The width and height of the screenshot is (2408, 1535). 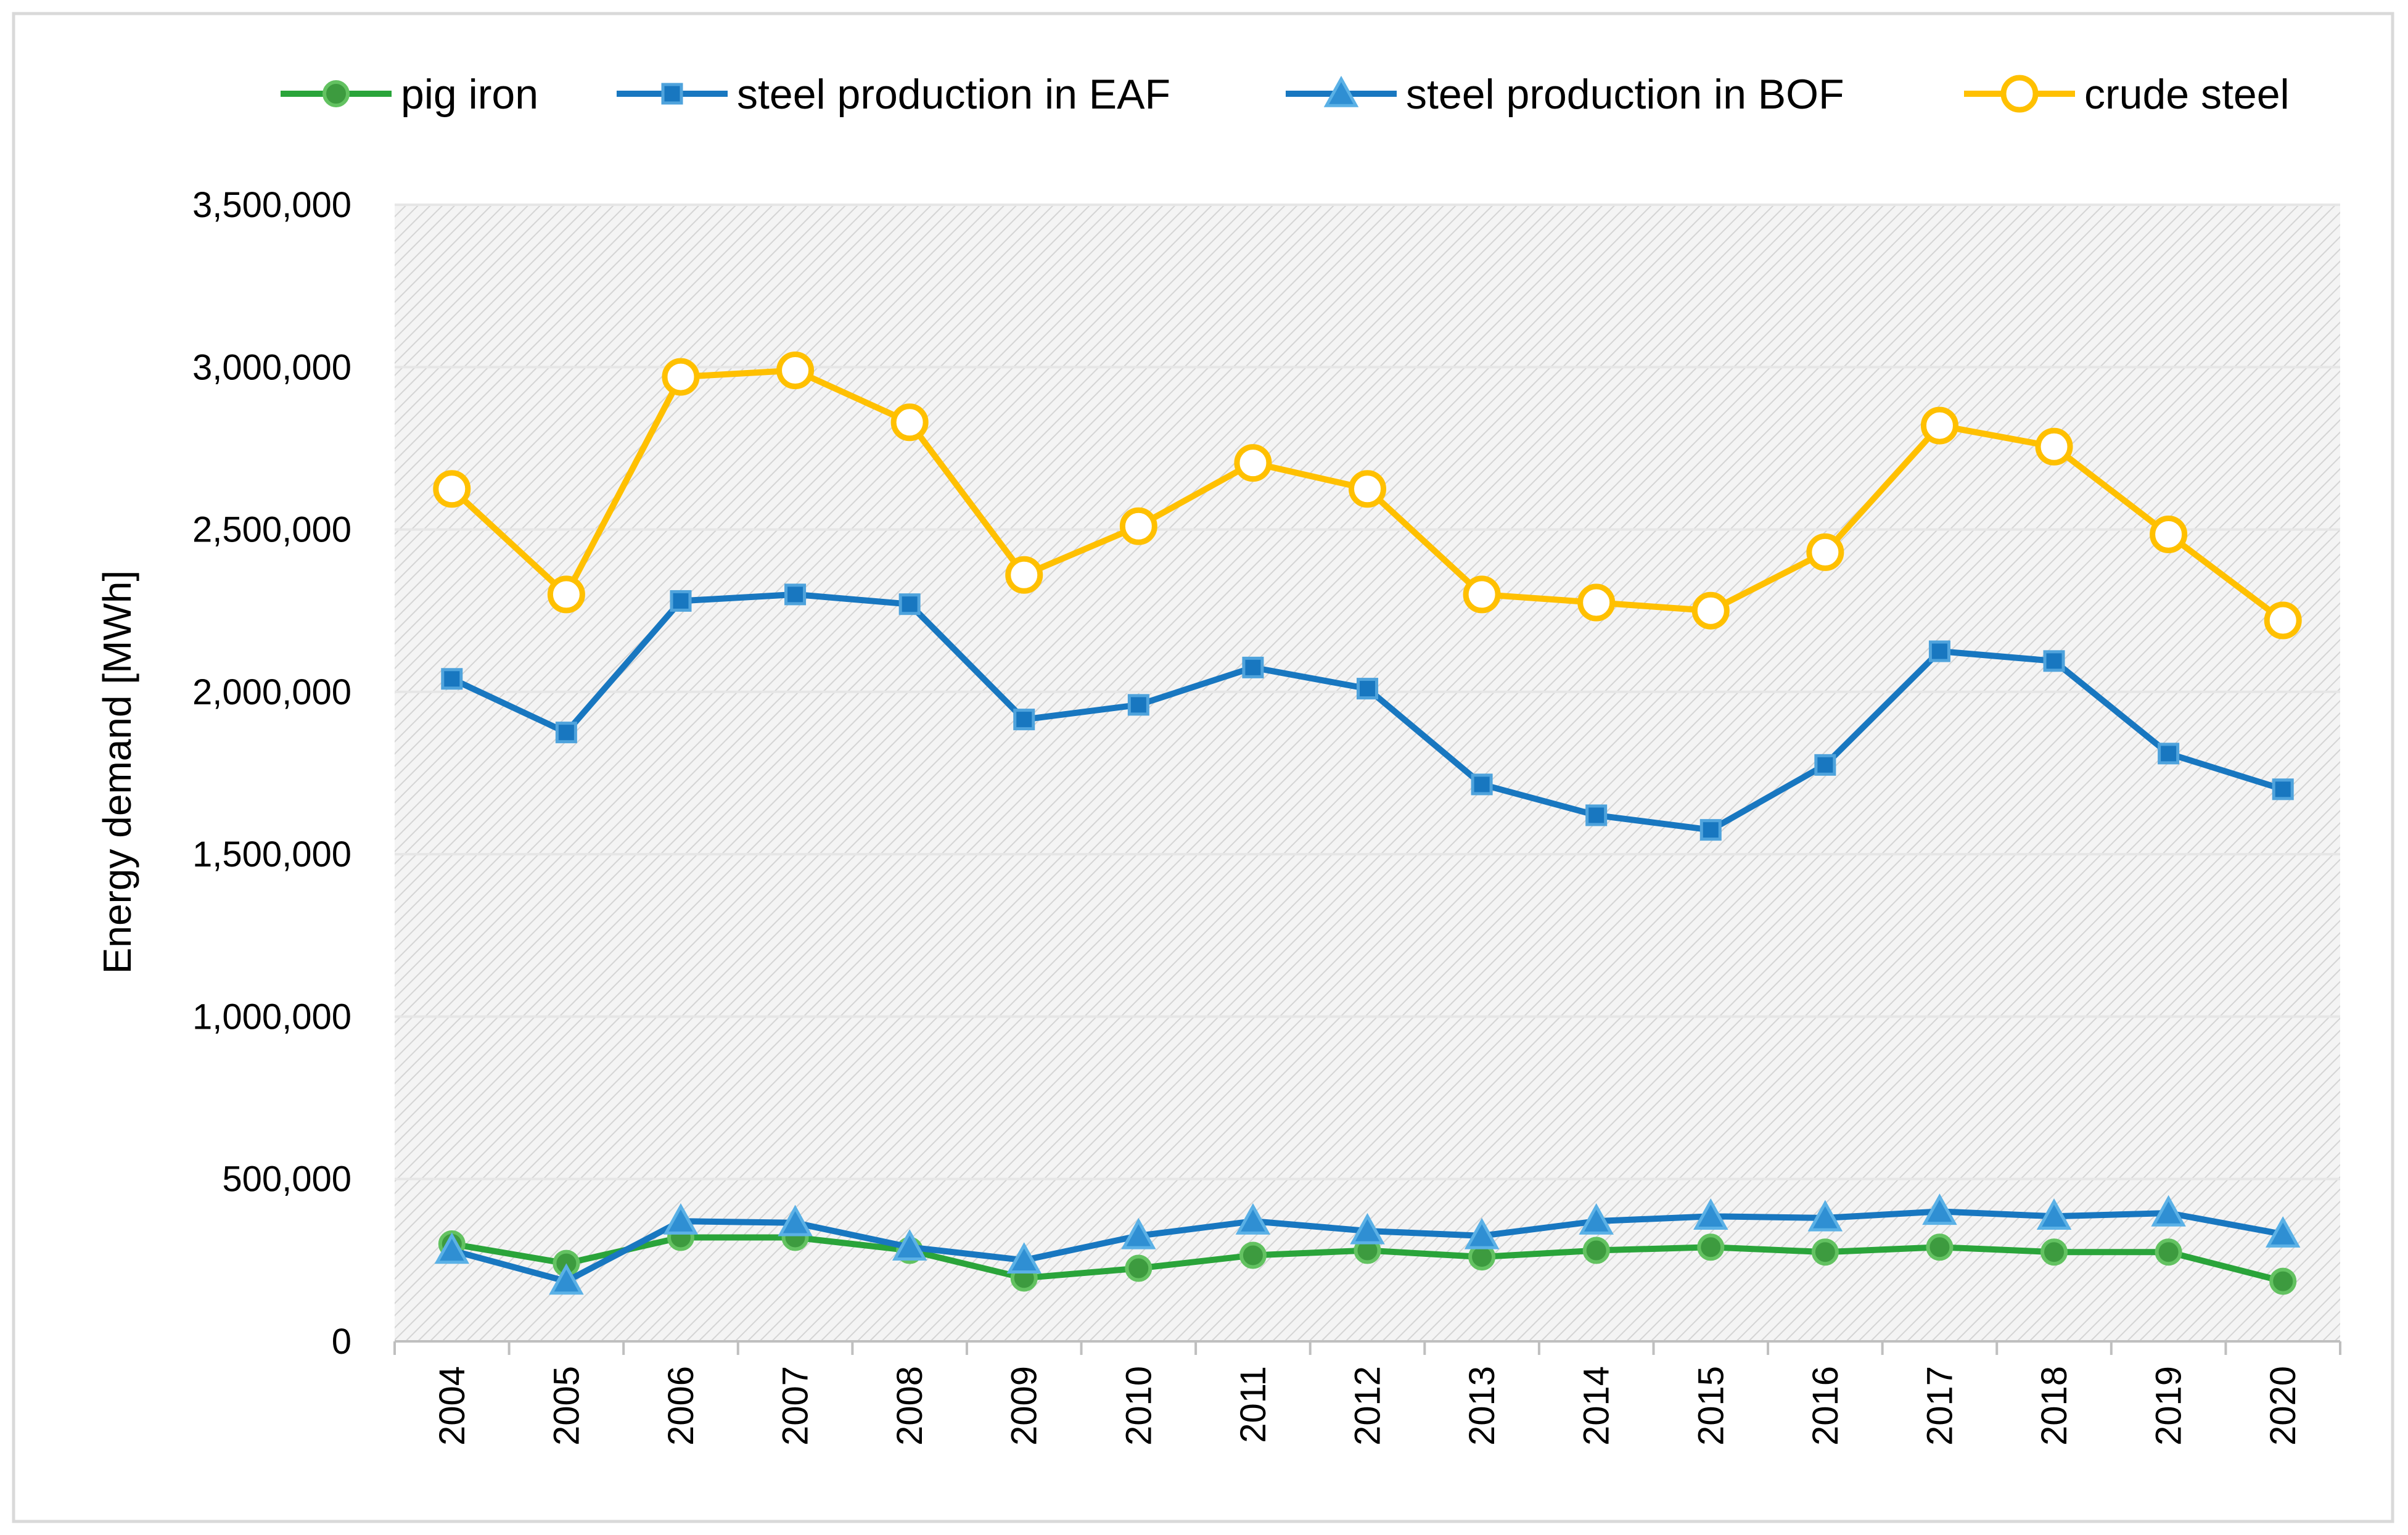 What do you see at coordinates (341, 1342) in the screenshot?
I see `y-tick-label: 0` at bounding box center [341, 1342].